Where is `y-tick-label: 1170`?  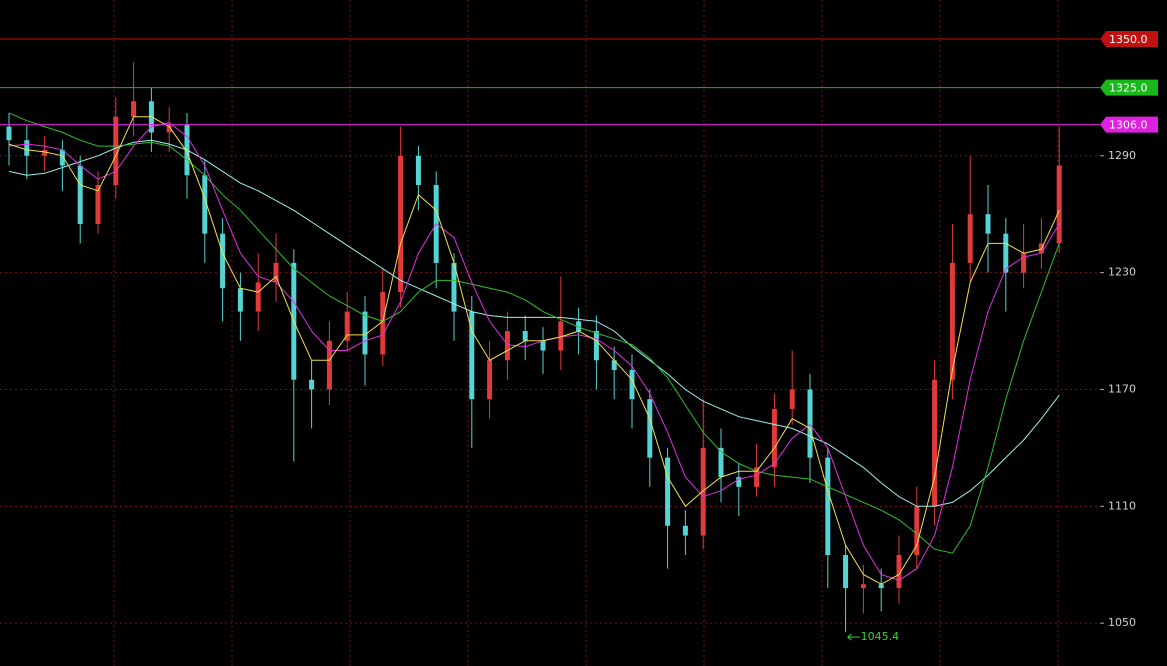 y-tick-label: 1170 is located at coordinates (1122, 388).